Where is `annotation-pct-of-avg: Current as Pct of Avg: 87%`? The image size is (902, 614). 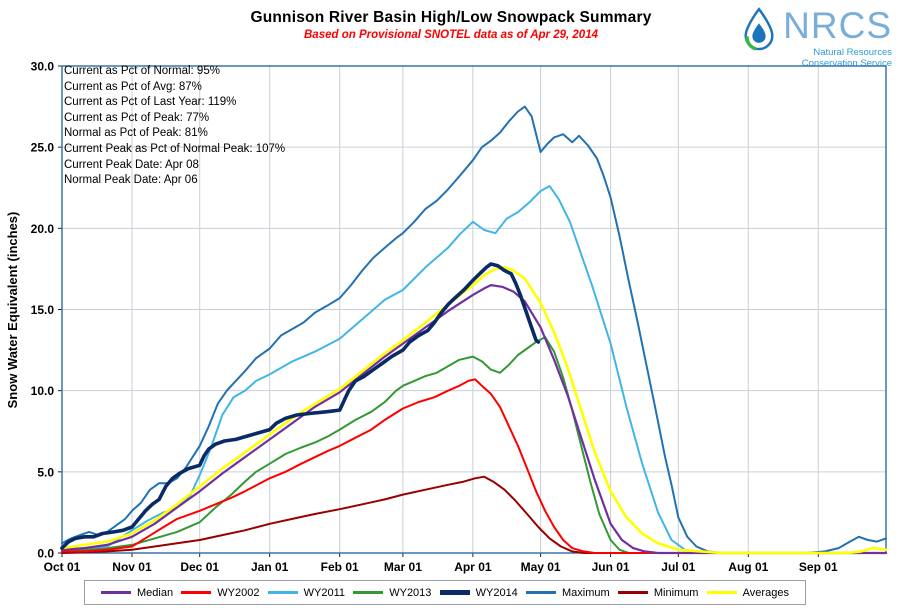 annotation-pct-of-avg: Current as Pct of Avg: 87% is located at coordinates (133, 86).